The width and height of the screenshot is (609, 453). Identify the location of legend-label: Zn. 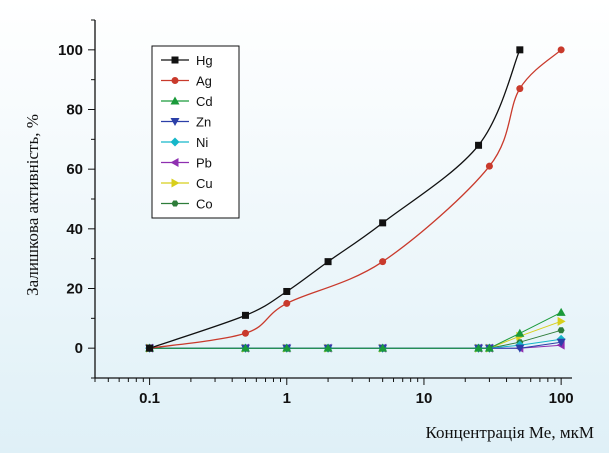
(203, 122).